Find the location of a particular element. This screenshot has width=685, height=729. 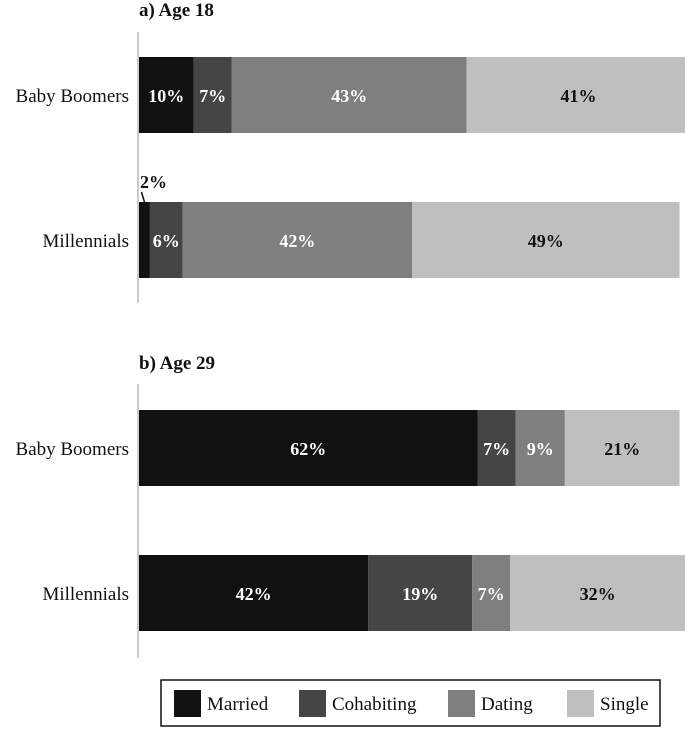

legend: Married Cohabiting Dating Single is located at coordinates (410, 703).